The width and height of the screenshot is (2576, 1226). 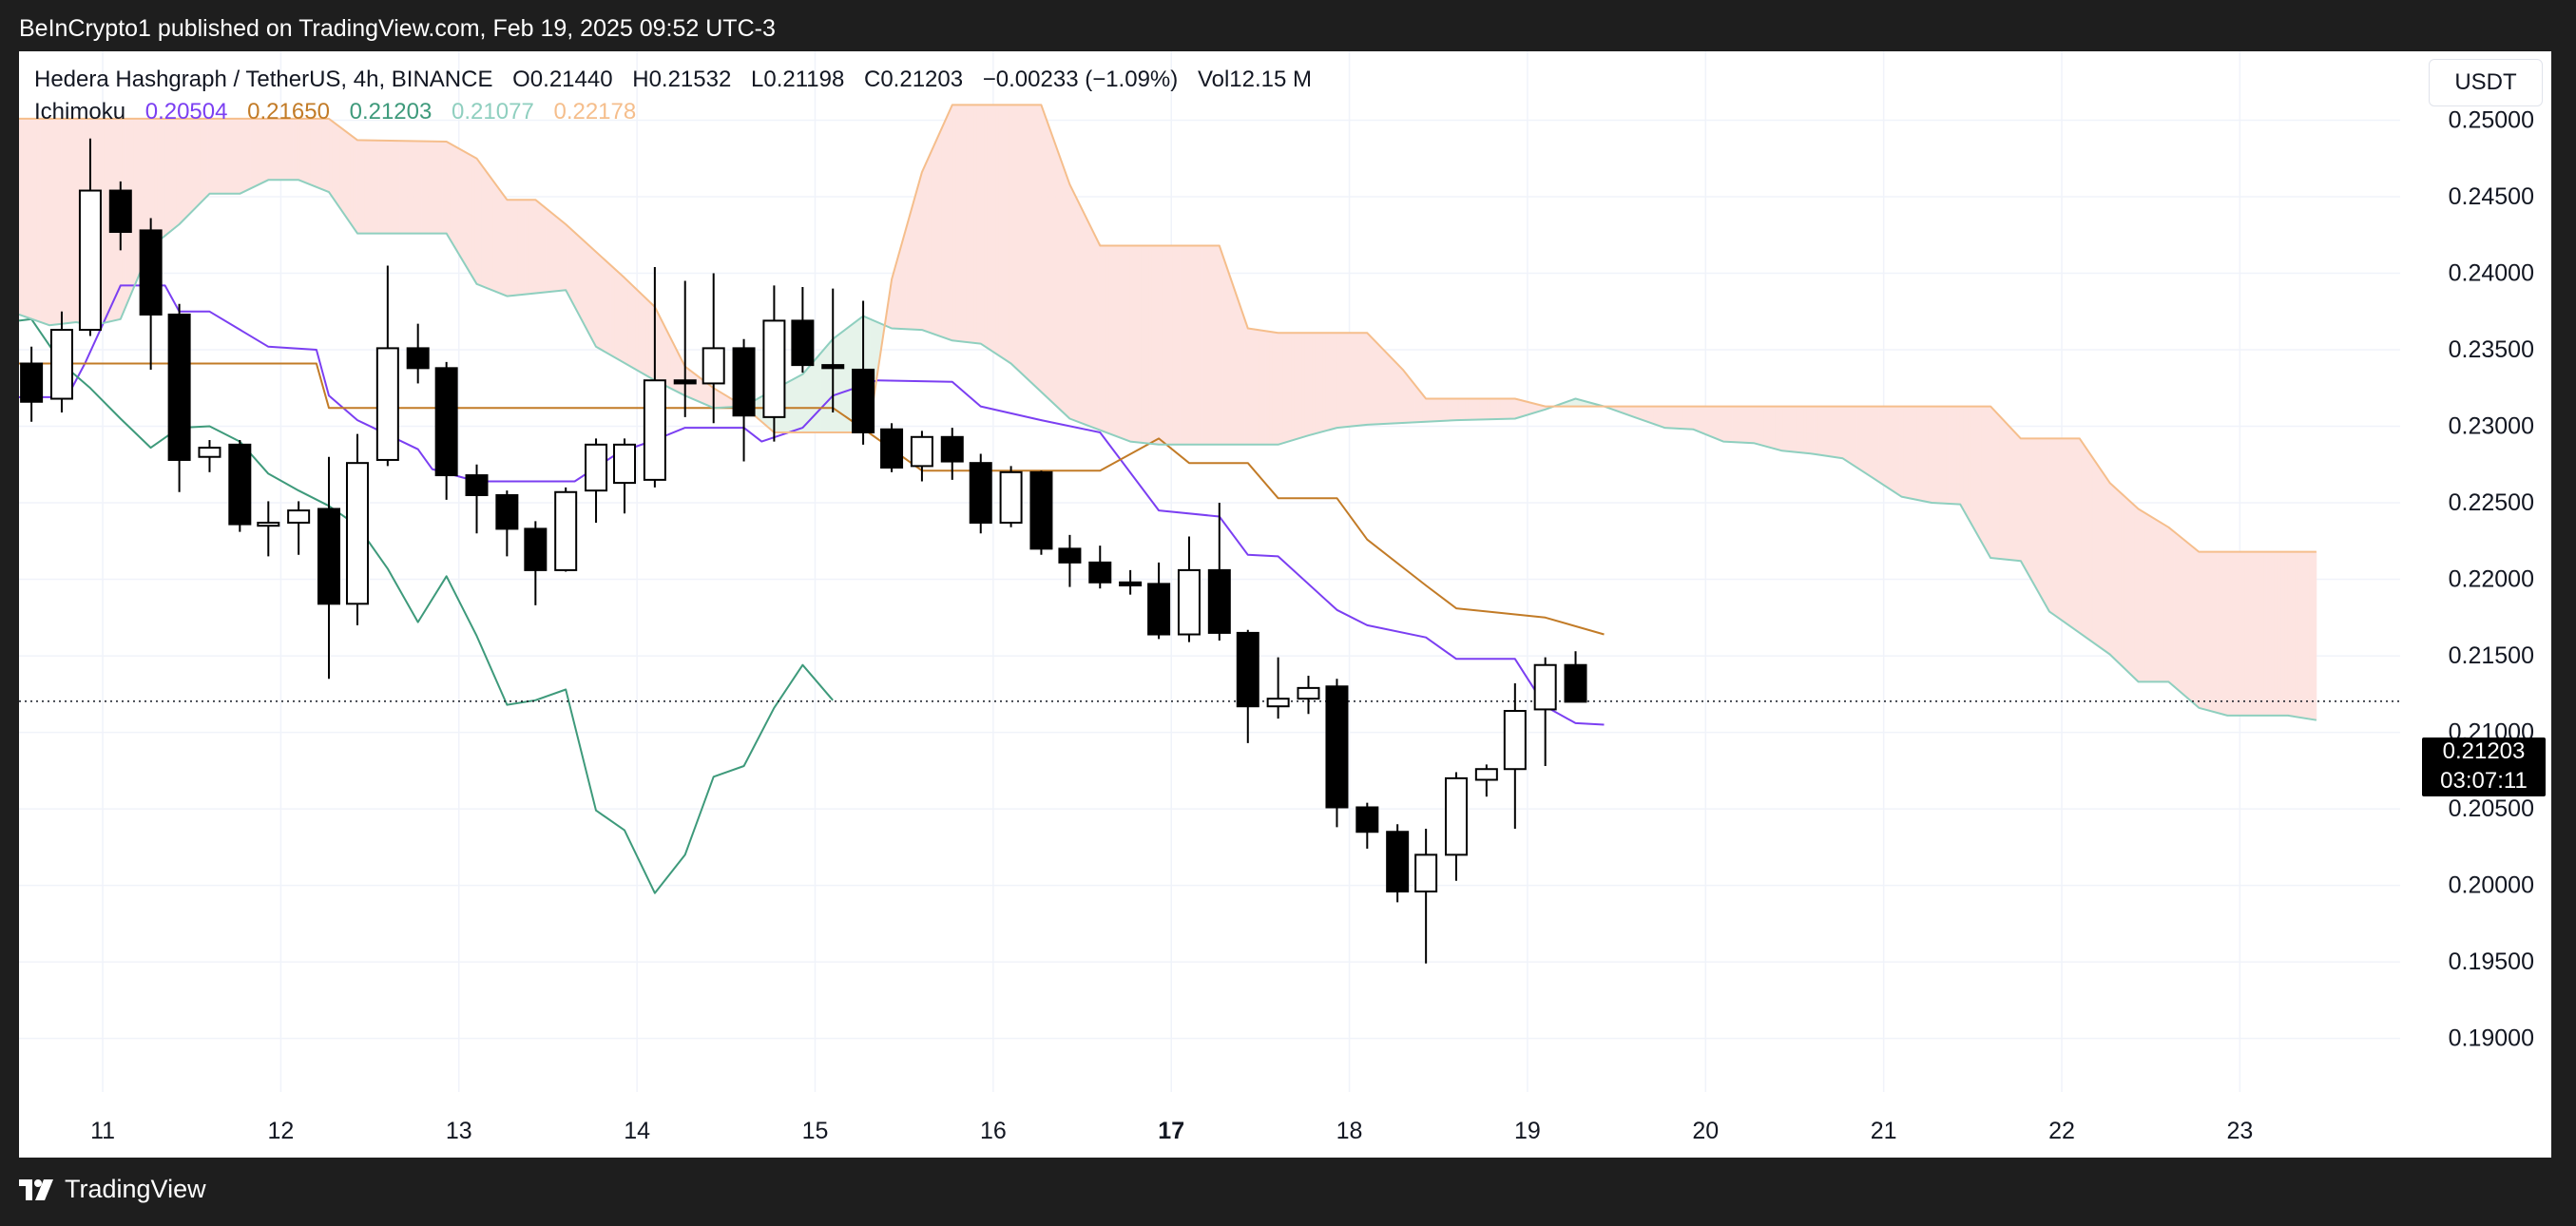 I want to click on y-axis-tick-label: 0.24500, so click(x=2491, y=197).